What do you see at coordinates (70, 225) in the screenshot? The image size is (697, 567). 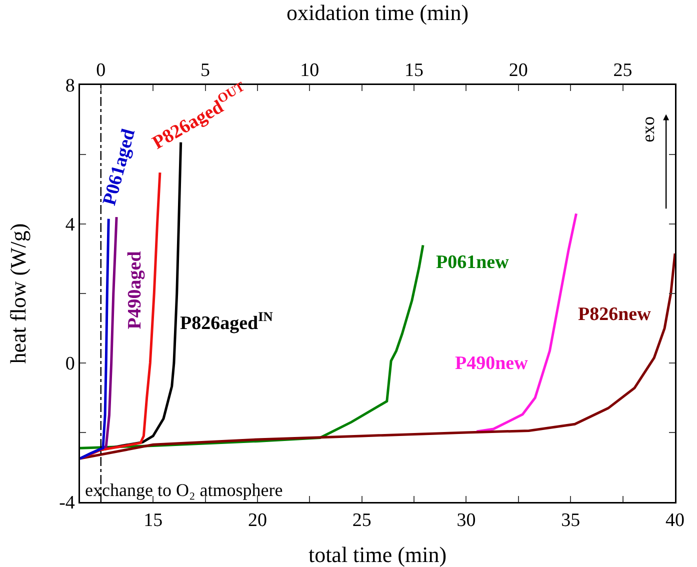 I see `y-tick-label: 4` at bounding box center [70, 225].